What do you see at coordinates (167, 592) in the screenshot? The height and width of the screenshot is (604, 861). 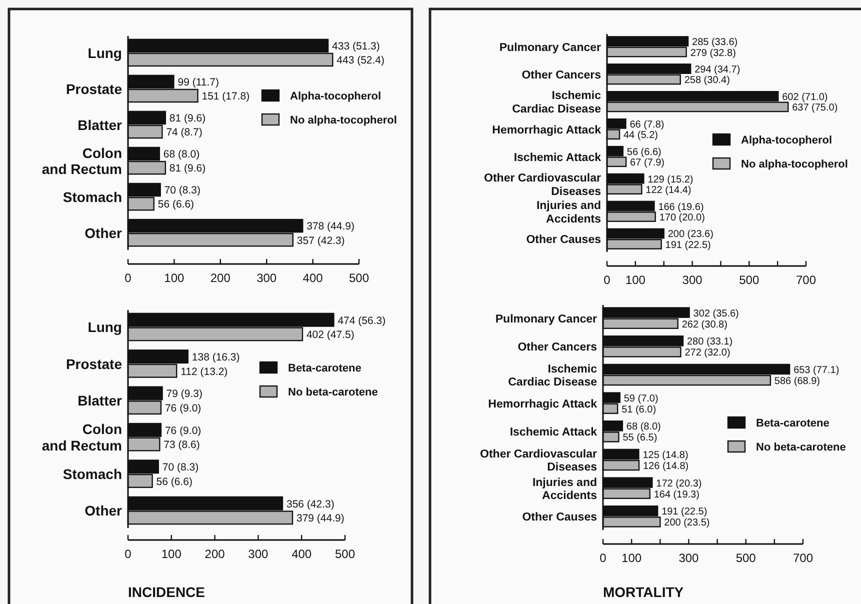 I see `text: INCIDENCE` at bounding box center [167, 592].